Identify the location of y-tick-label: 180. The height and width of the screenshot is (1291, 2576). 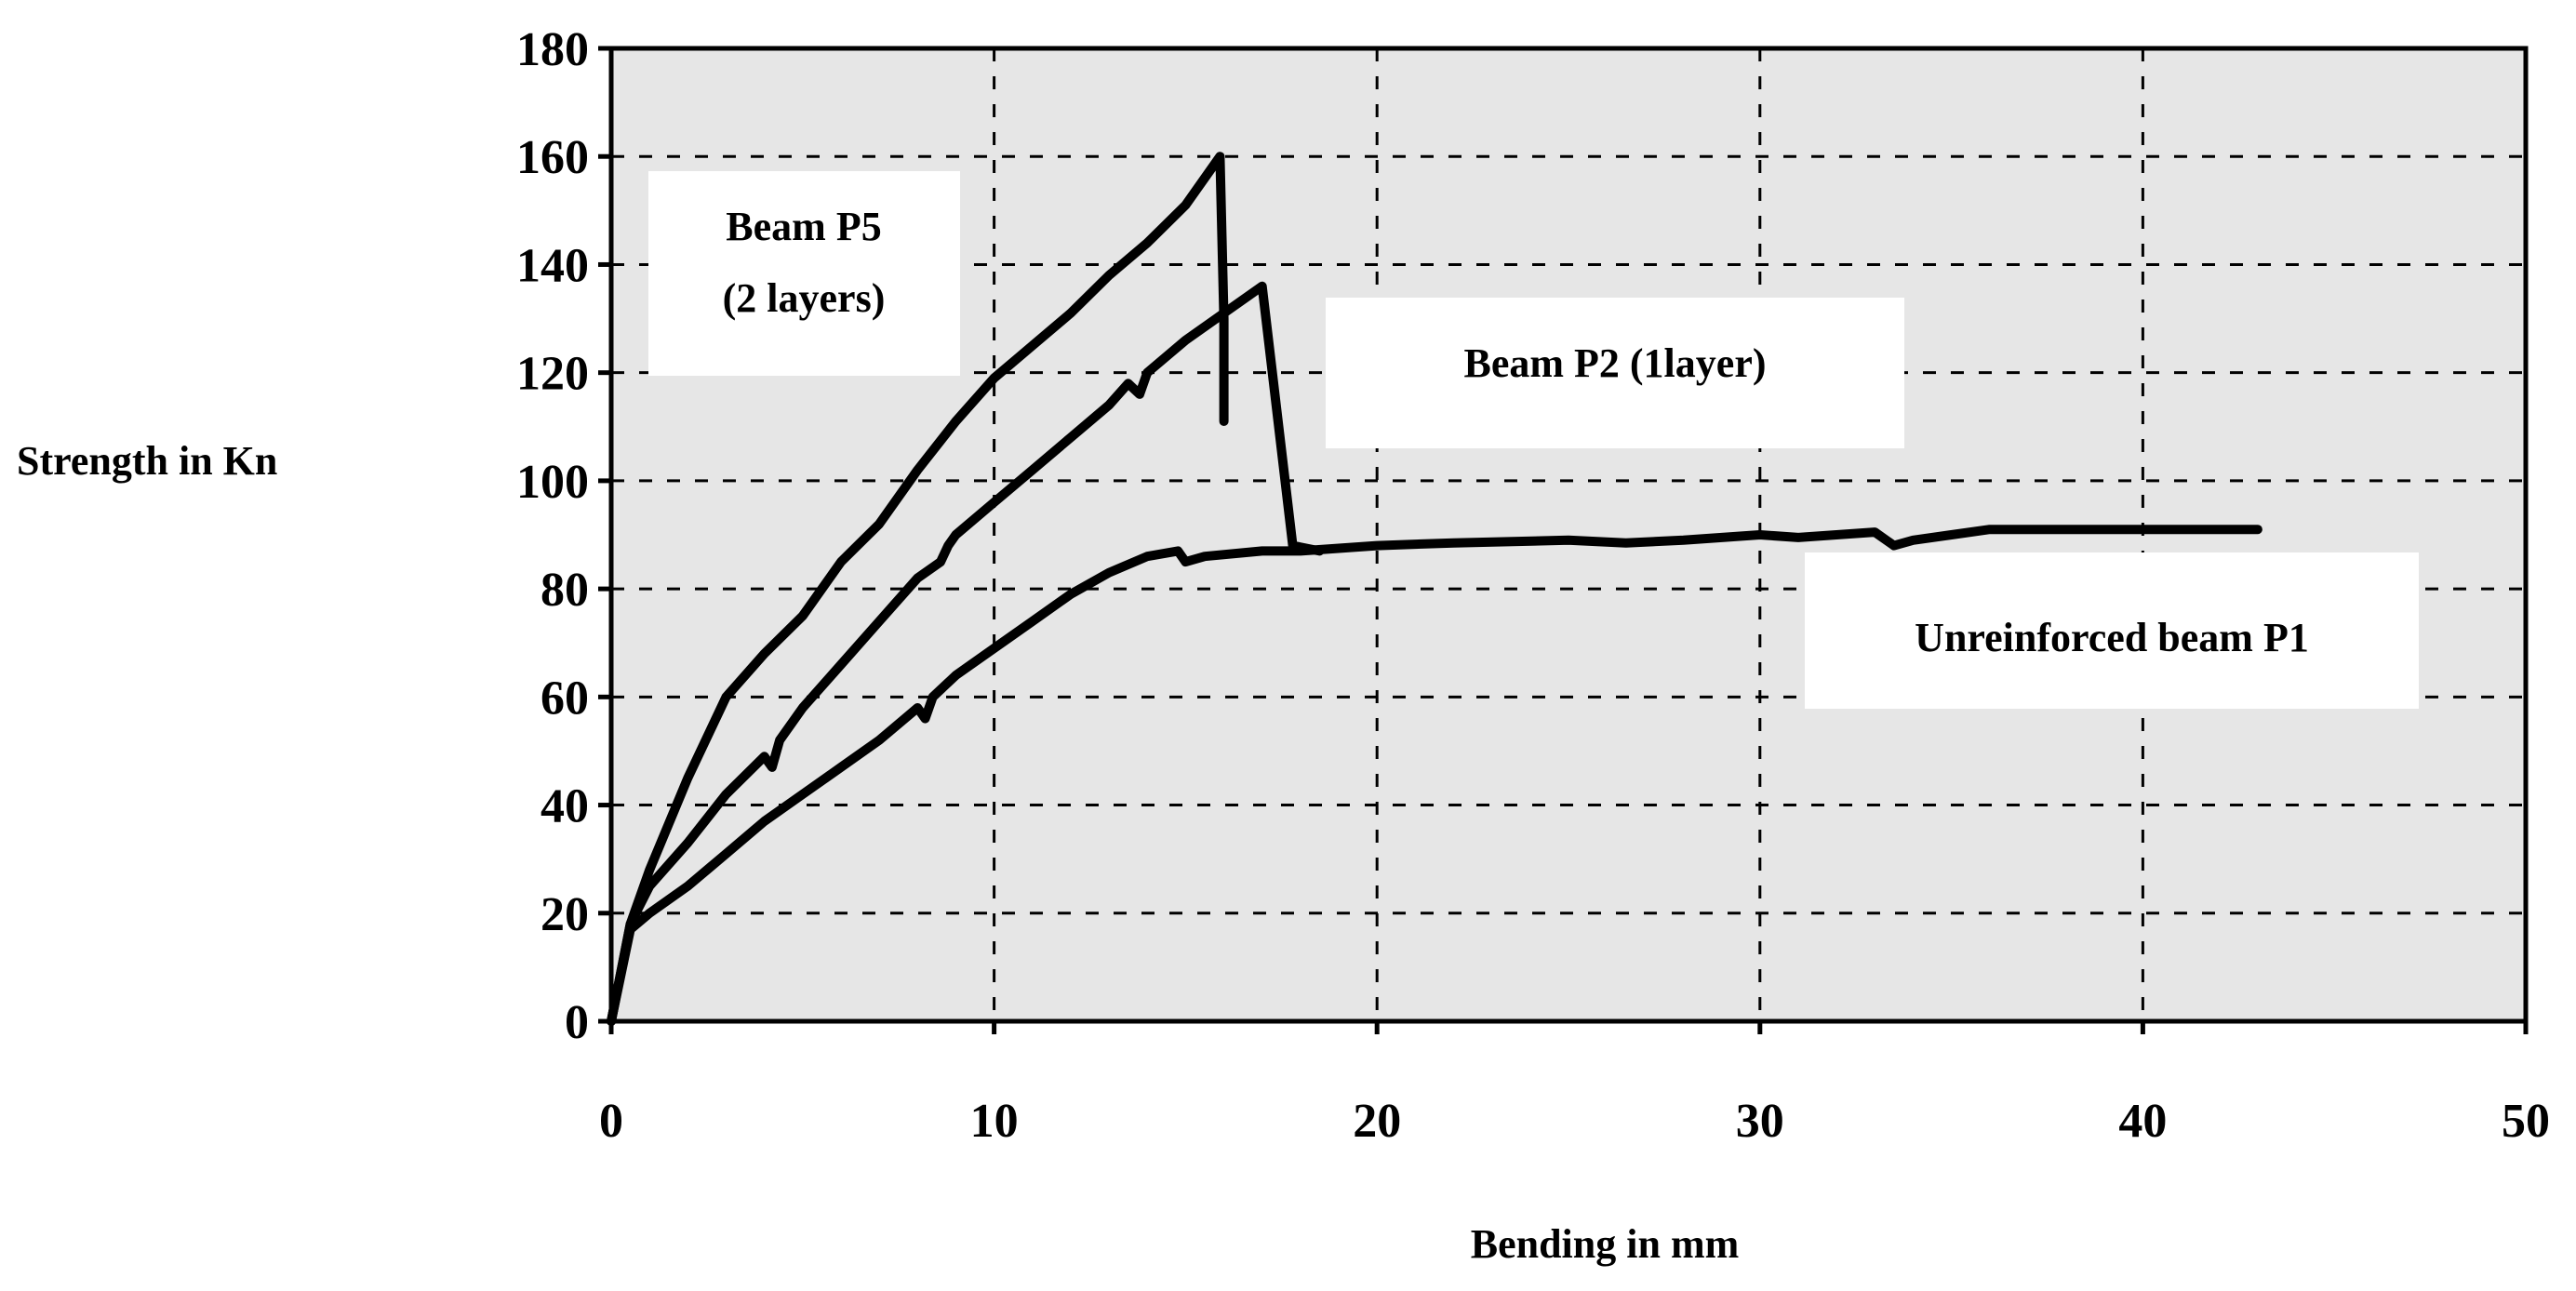
(552, 50).